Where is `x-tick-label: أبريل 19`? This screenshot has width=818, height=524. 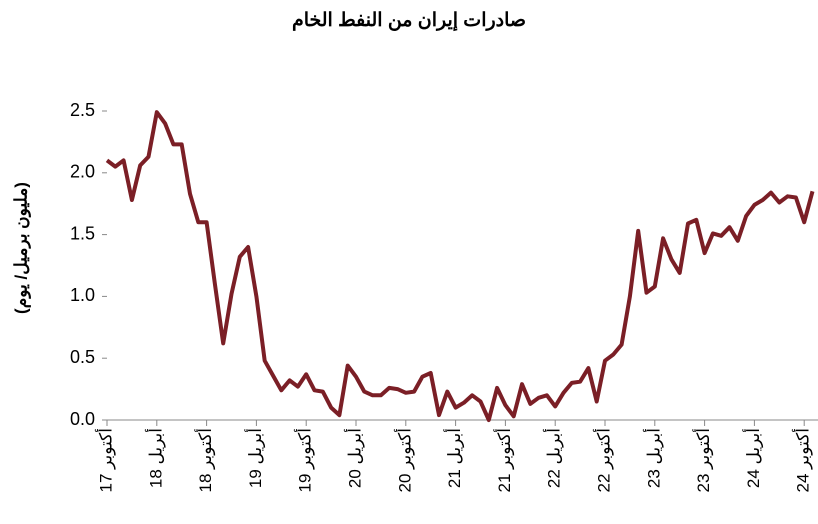
x-tick-label: أبريل 19 is located at coordinates (255, 458).